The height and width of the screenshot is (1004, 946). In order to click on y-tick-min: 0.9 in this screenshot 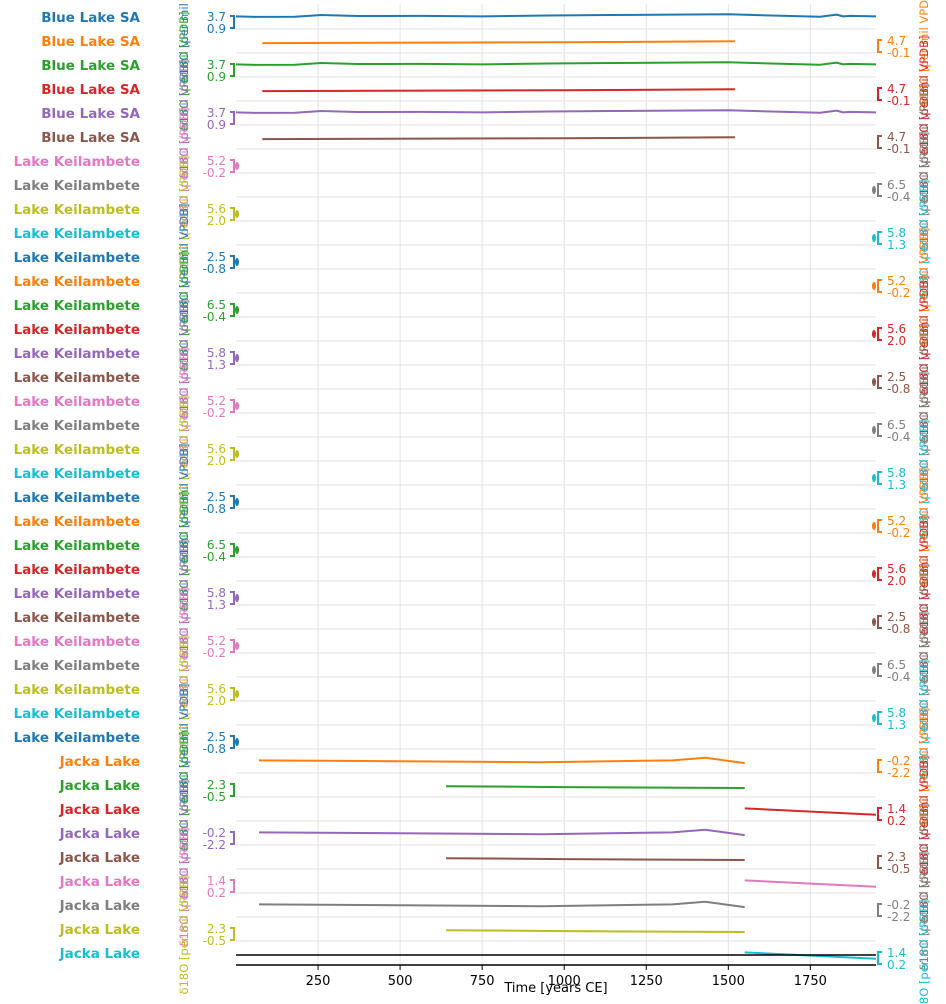, I will do `click(216, 29)`.